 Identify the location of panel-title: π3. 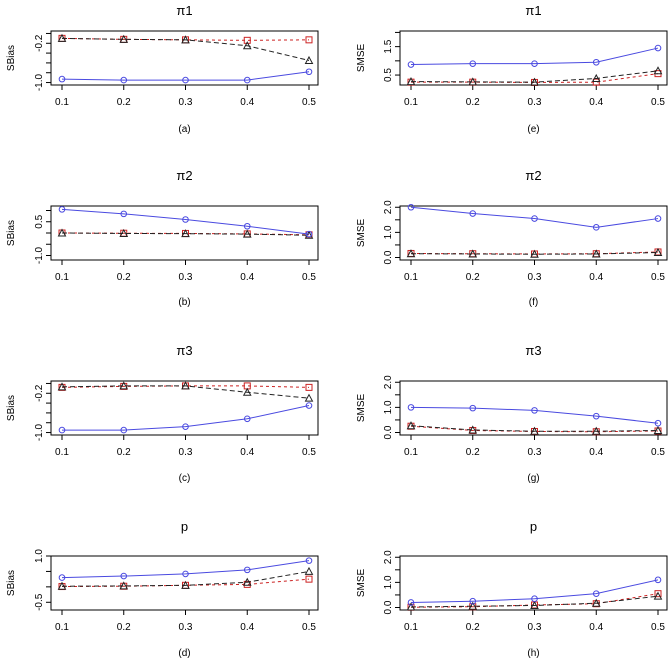
(533, 350).